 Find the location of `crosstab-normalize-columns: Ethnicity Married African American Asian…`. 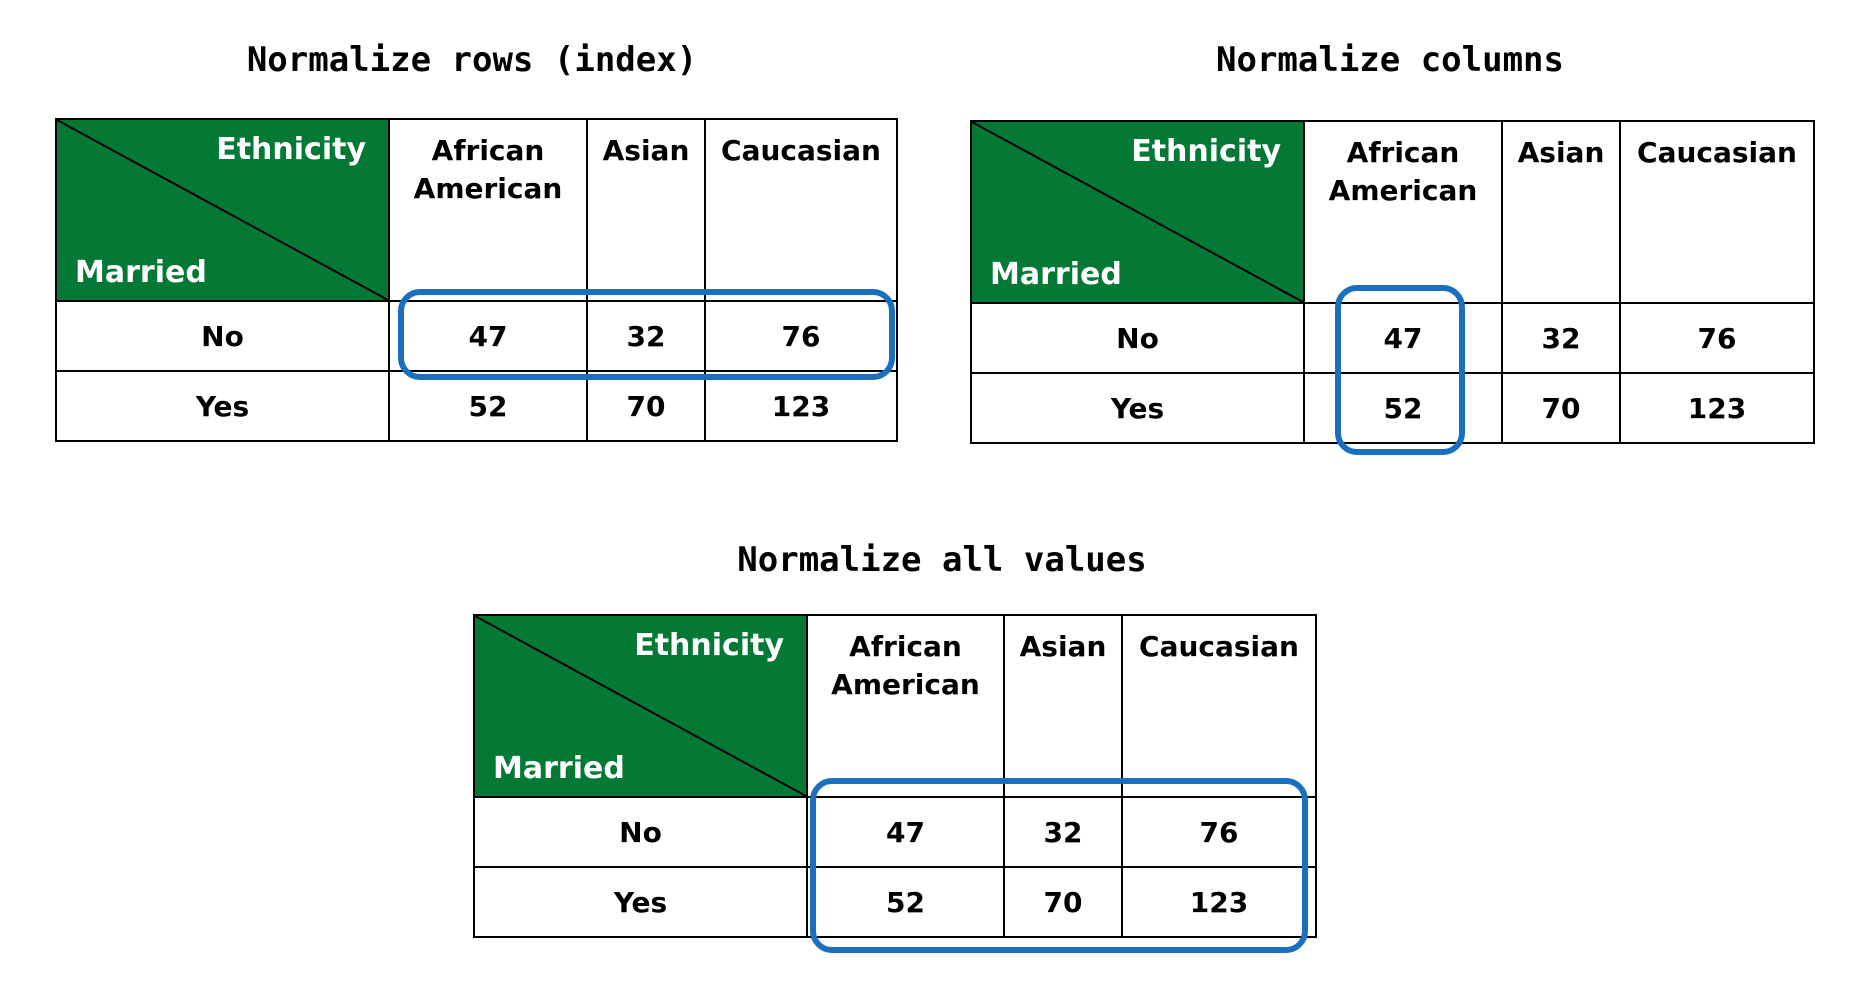

crosstab-normalize-columns: Ethnicity Married African American Asian… is located at coordinates (1392, 282).